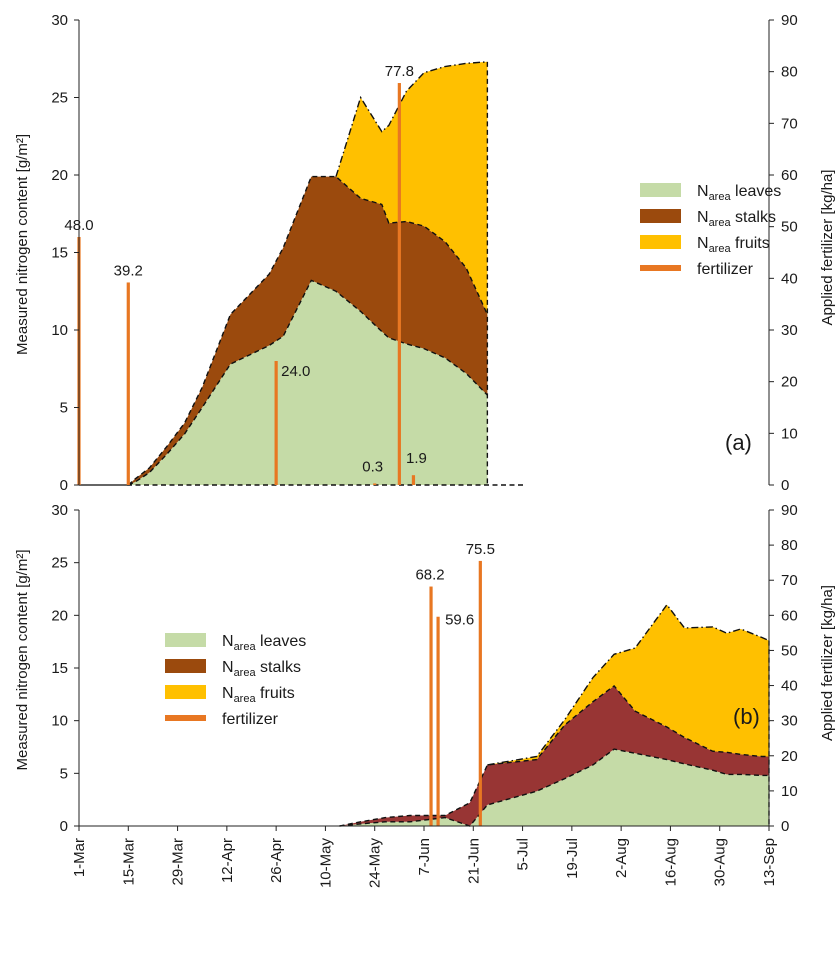 This screenshot has height=979, width=837. I want to click on panel-label: (b), so click(746, 716).